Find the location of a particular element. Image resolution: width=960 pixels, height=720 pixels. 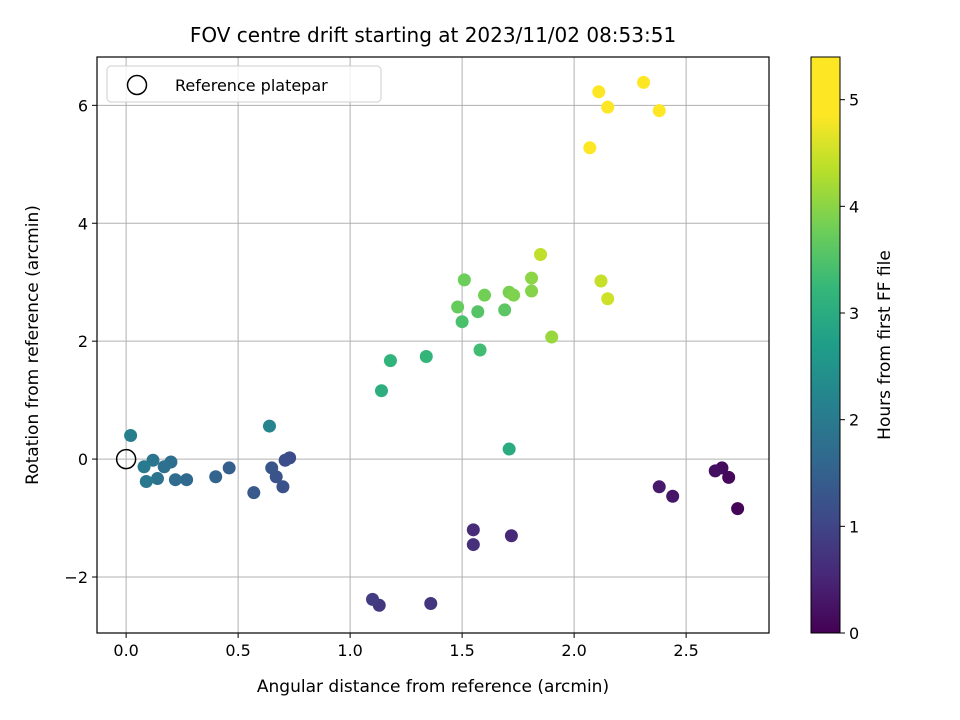

x-tick-label: 1.5 is located at coordinates (461, 650).